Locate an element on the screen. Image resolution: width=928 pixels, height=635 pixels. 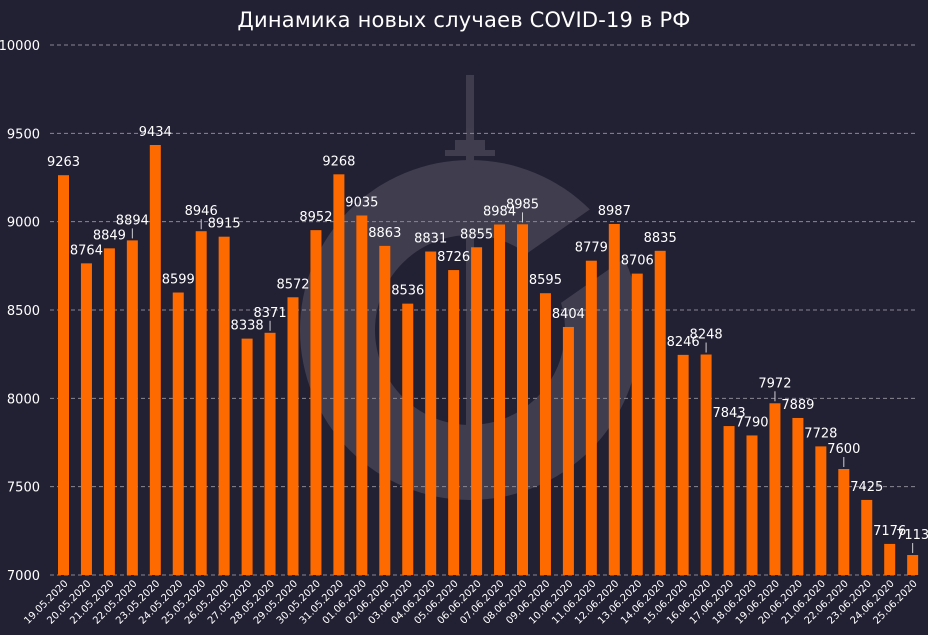
data-label: 7600 is located at coordinates (843, 449).